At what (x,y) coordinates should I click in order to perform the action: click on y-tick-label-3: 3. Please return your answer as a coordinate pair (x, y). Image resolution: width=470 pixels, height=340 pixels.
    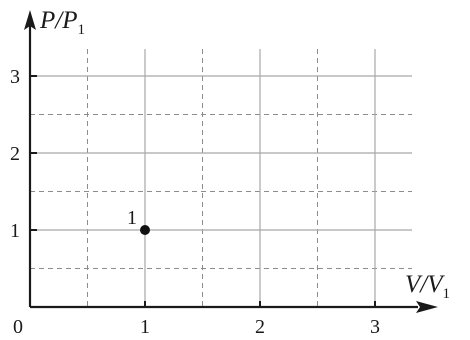
    Looking at the image, I should click on (15, 77).